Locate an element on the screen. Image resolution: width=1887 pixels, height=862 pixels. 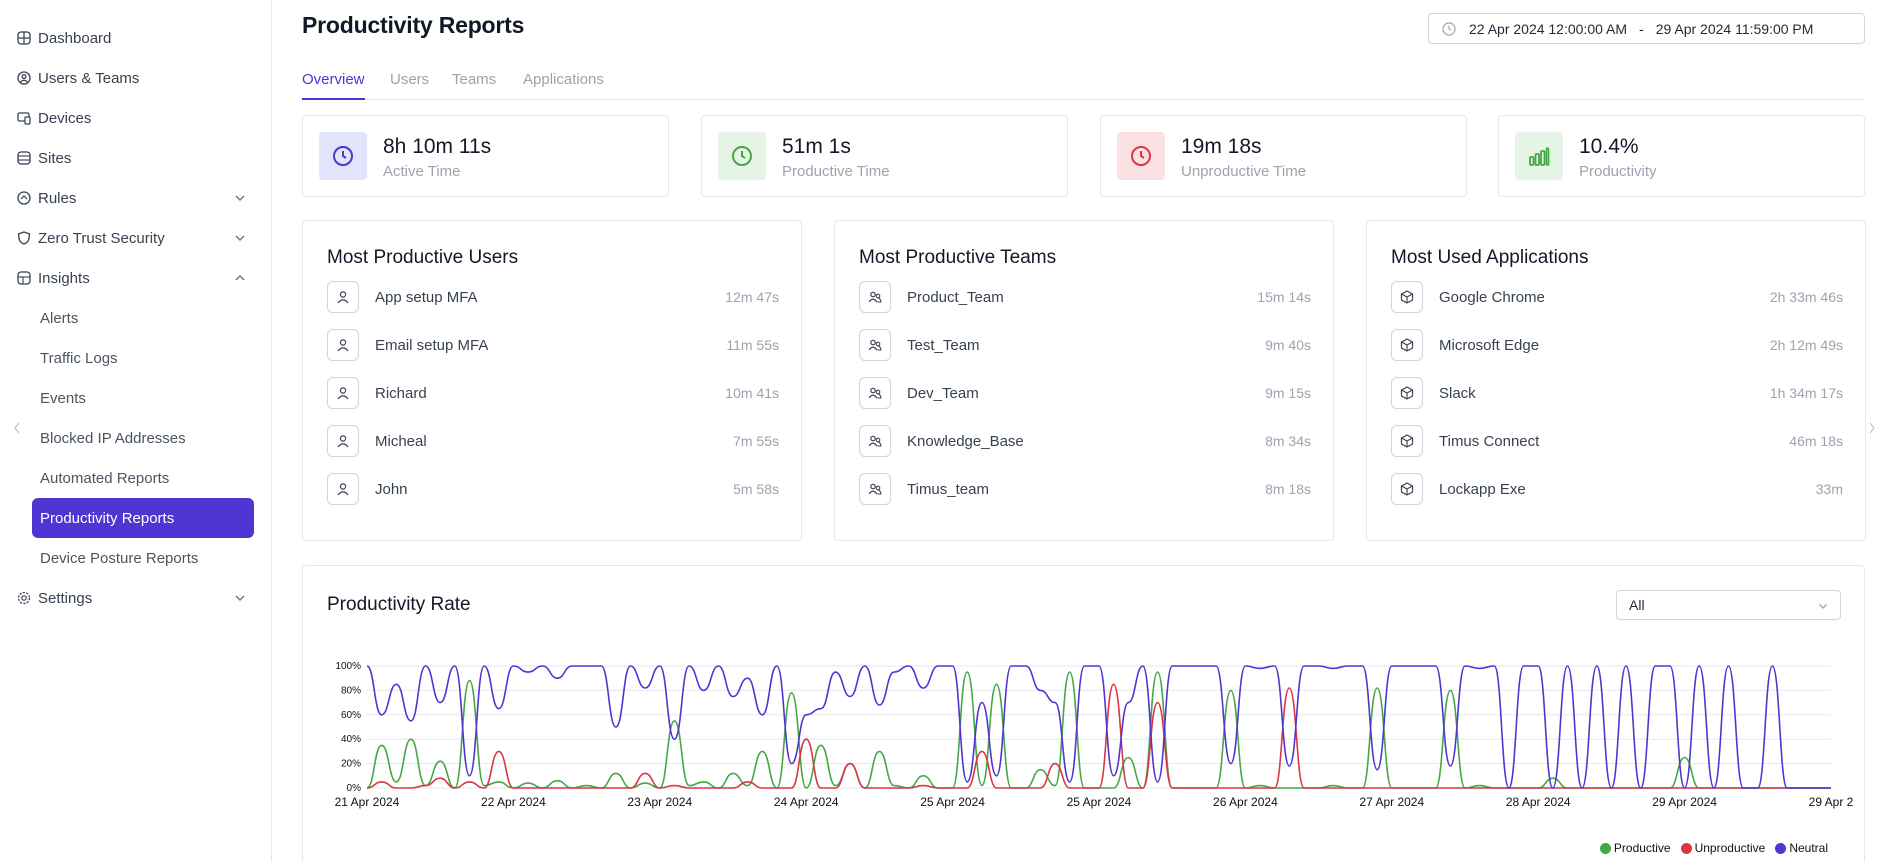
list-item-value: 8m 34s is located at coordinates (1288, 441).